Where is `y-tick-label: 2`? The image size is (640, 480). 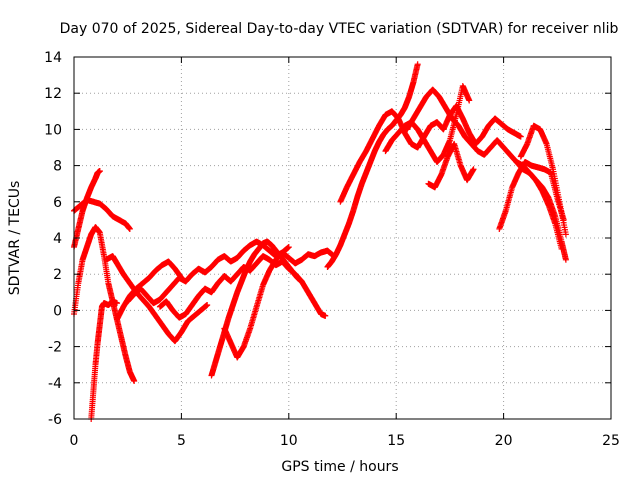
y-tick-label: 2 is located at coordinates (57, 275).